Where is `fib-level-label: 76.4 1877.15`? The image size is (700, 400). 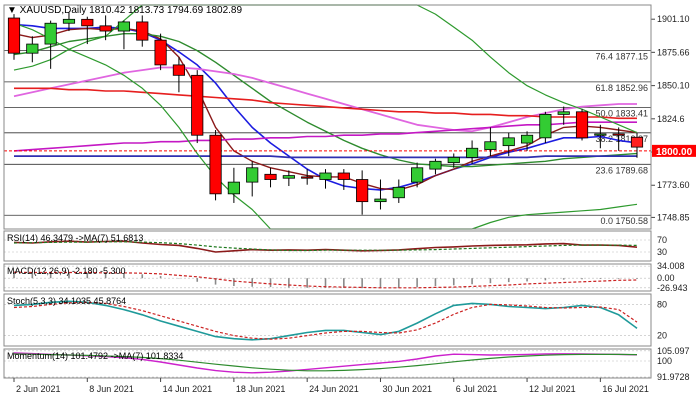
fib-level-label: 76.4 1877.15 is located at coordinates (621, 56).